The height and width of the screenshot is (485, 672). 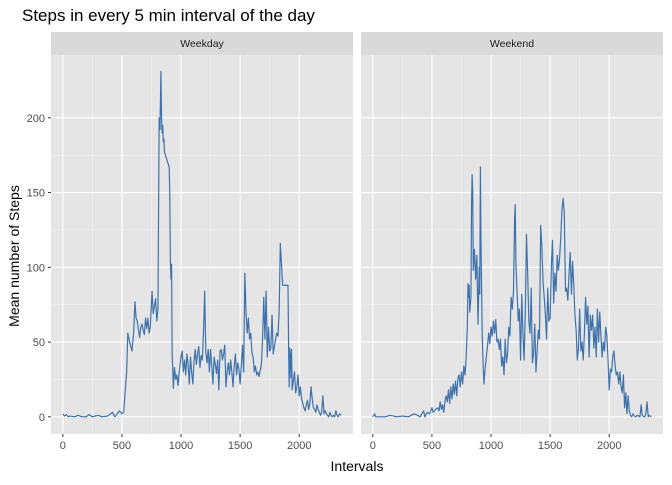 I want to click on y-tick-label: 50, so click(x=39, y=343).